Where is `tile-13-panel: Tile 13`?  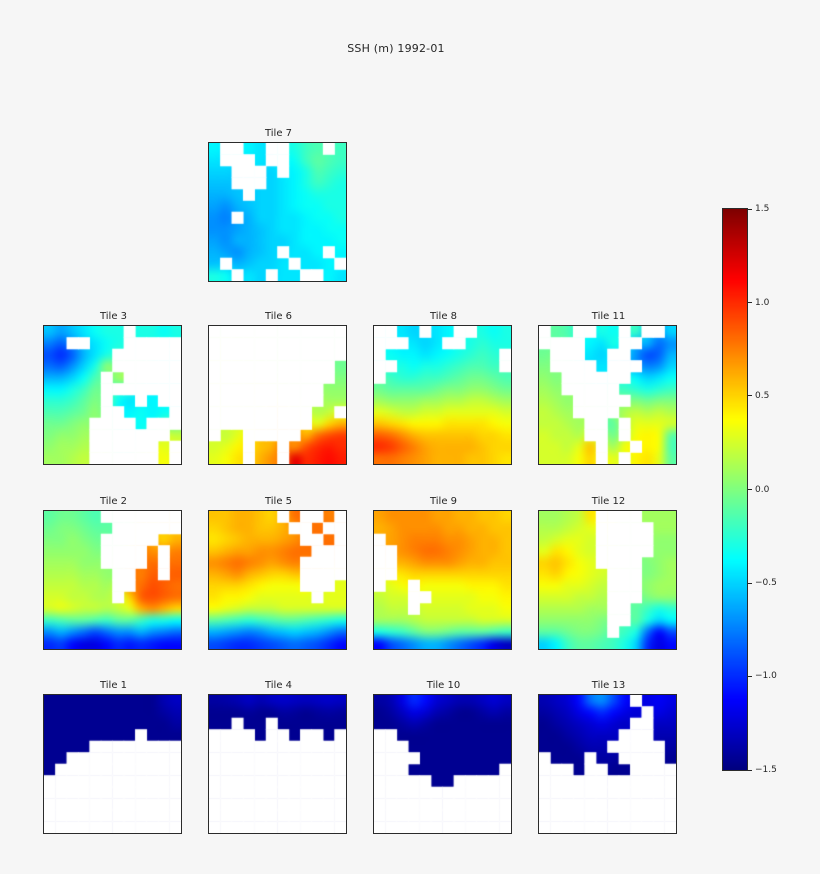 tile-13-panel: Tile 13 is located at coordinates (608, 756).